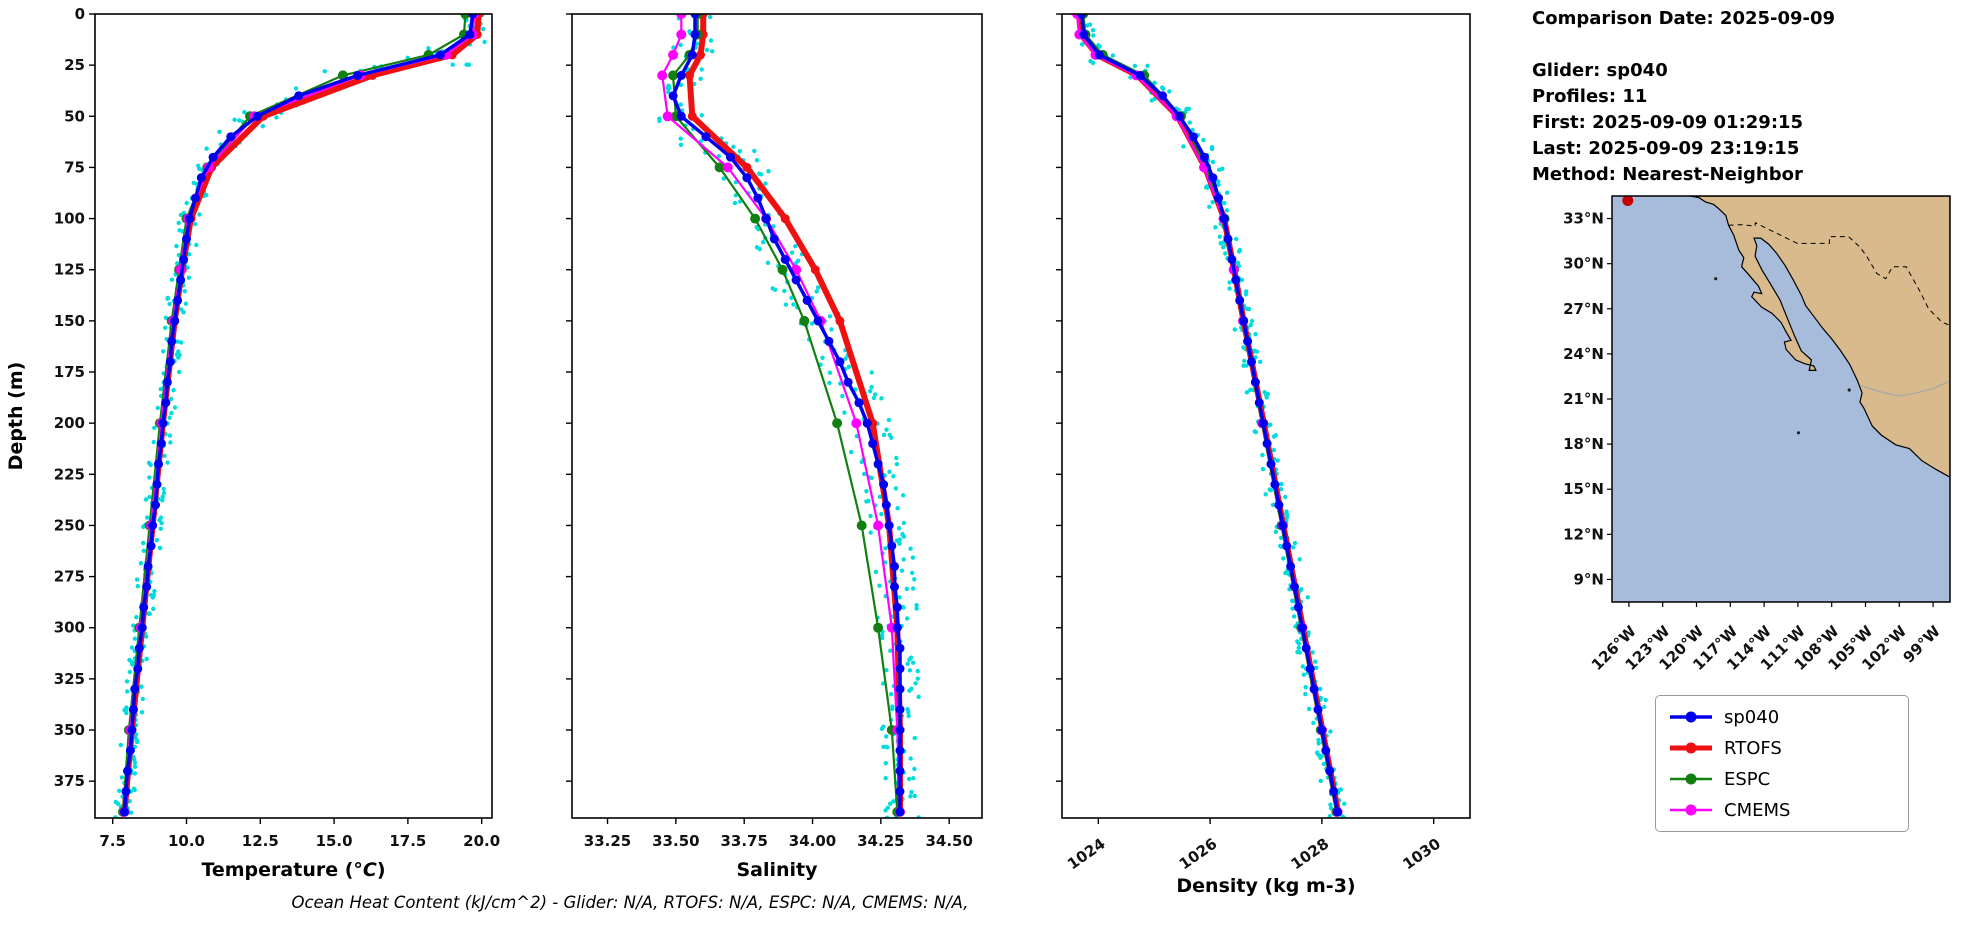 The image size is (1978, 934). Describe the element at coordinates (74, 116) in the screenshot. I see `svg-text: 50` at that location.